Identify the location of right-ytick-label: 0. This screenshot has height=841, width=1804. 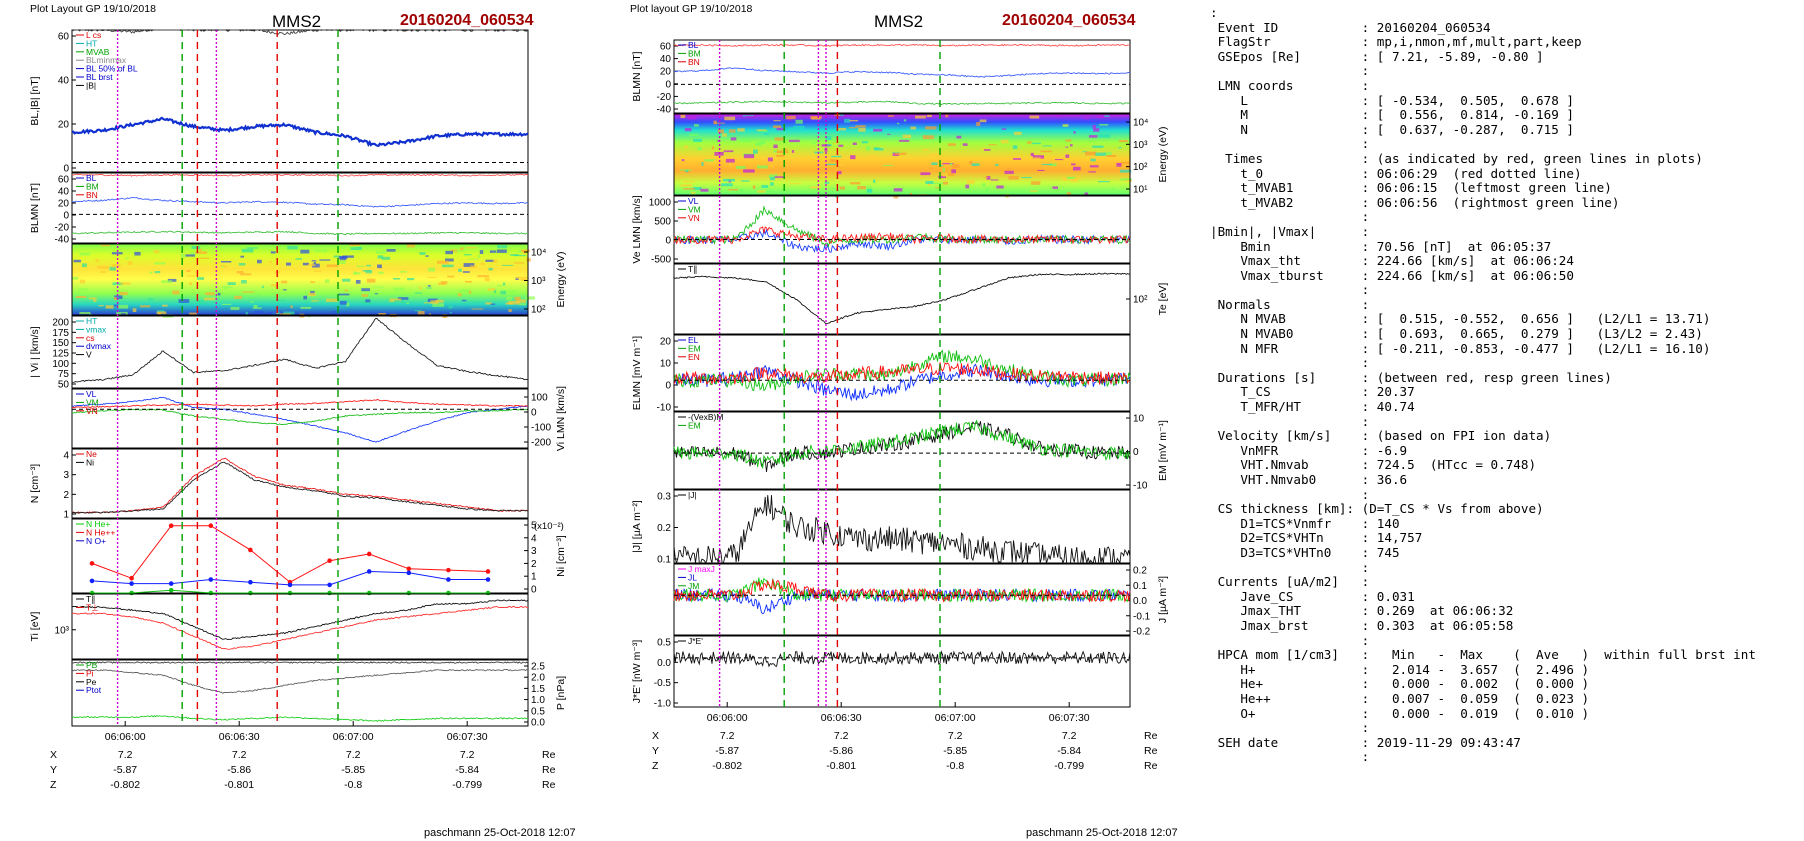
(668, 386).